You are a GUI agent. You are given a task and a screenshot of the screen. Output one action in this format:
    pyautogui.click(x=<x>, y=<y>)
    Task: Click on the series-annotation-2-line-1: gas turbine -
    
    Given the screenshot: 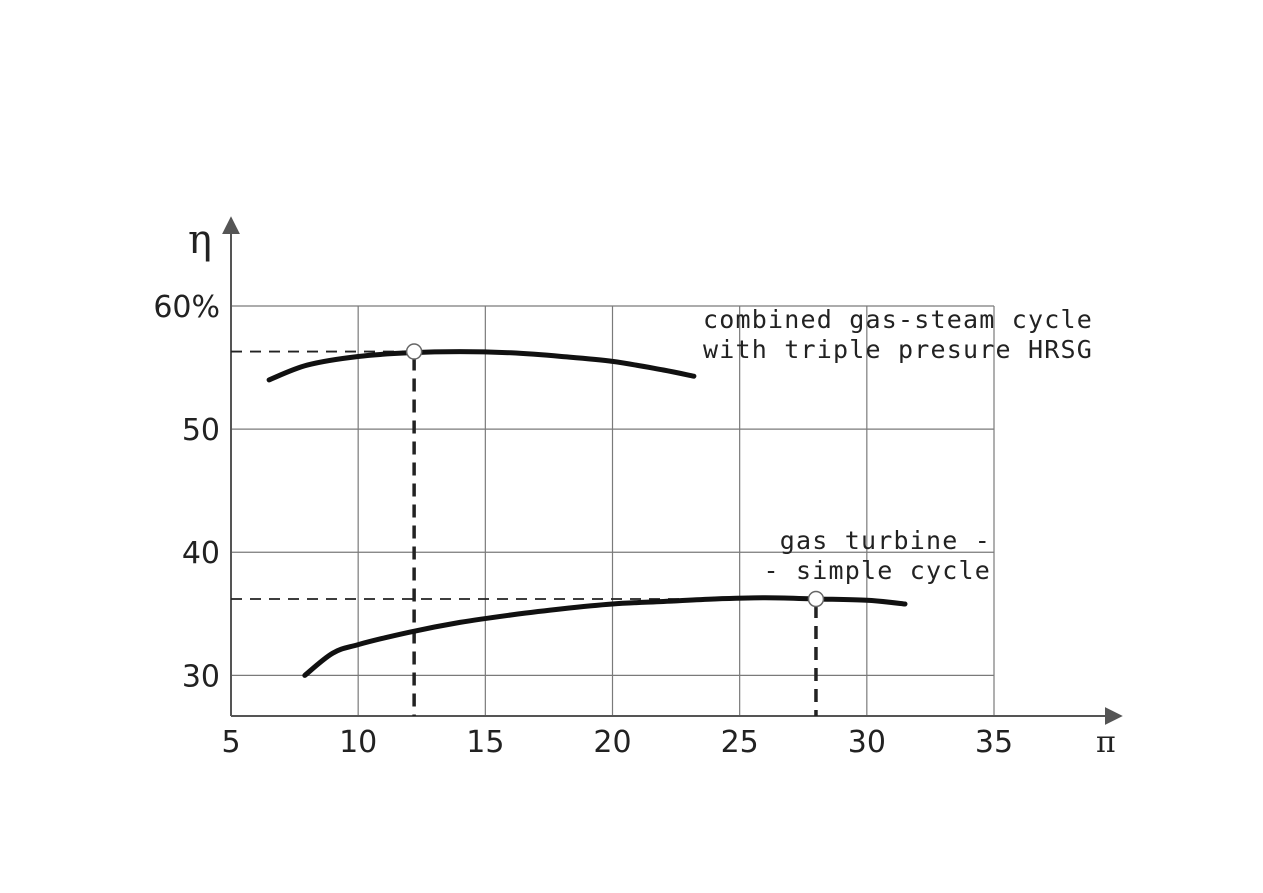 What is the action you would take?
    pyautogui.click(x=885, y=540)
    